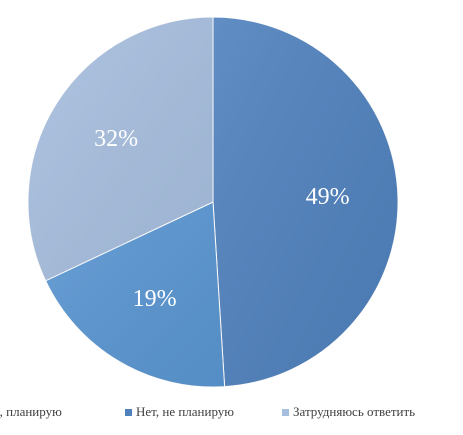  I want to click on legend-label-no: Нет, не планирую, so click(185, 411).